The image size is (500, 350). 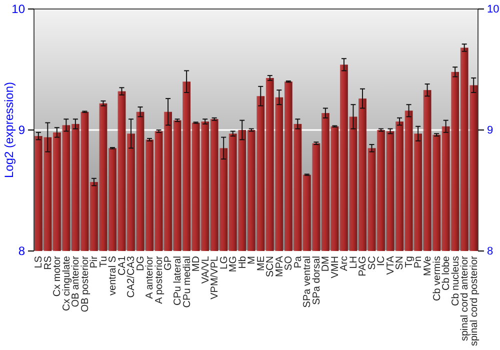 What do you see at coordinates (261, 263) in the screenshot?
I see `x-tick-label: ME` at bounding box center [261, 263].